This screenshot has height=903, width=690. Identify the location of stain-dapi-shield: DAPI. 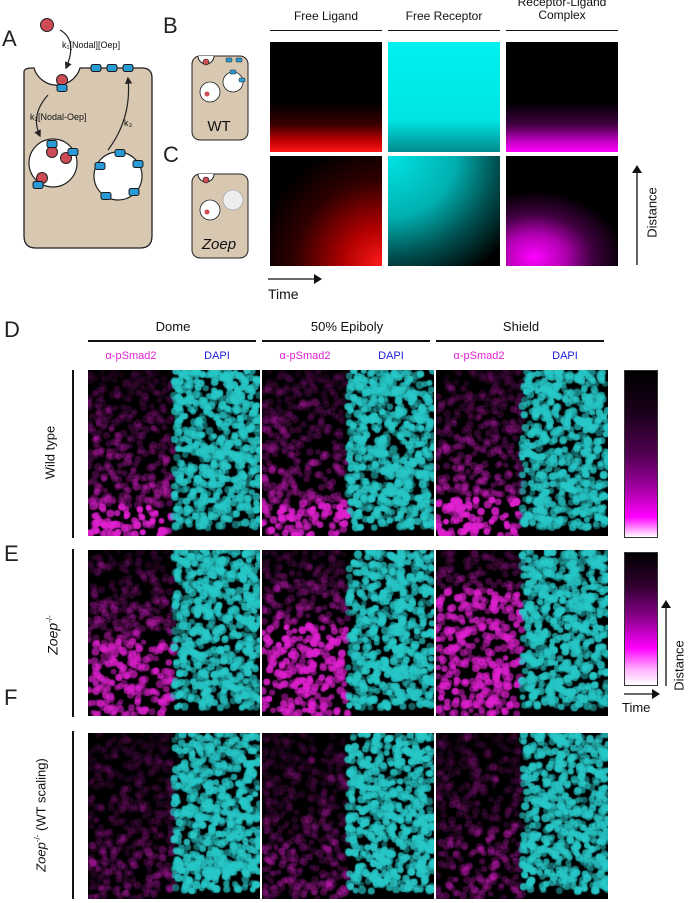
(565, 356).